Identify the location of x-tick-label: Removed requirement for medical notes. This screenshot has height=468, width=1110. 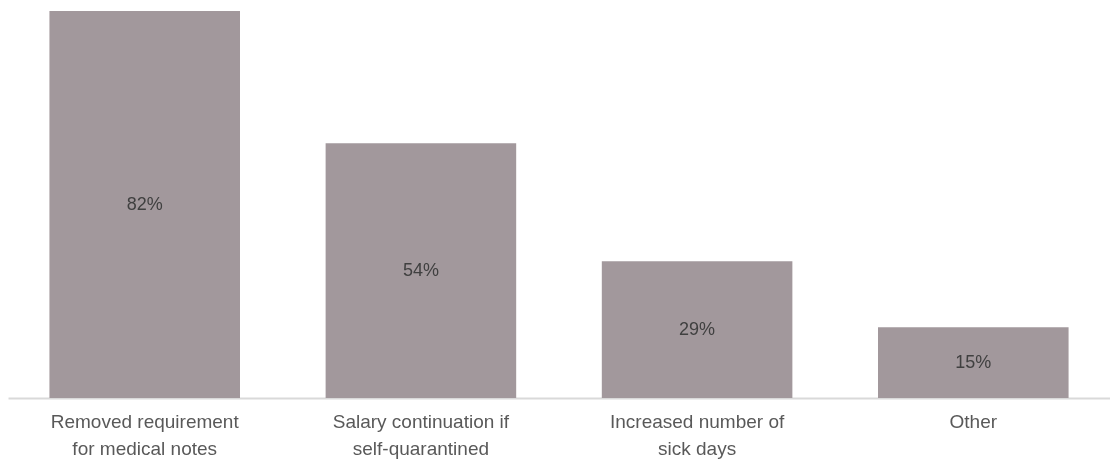
(145, 434).